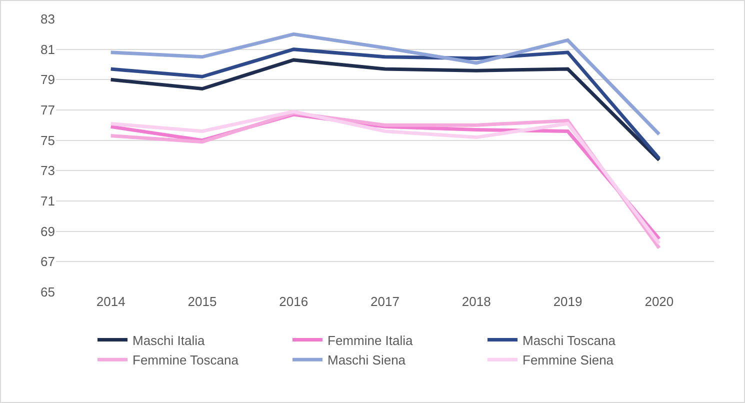 This screenshot has width=745, height=403. Describe the element at coordinates (186, 360) in the screenshot. I see `legend-label: Femmine Toscana` at that location.